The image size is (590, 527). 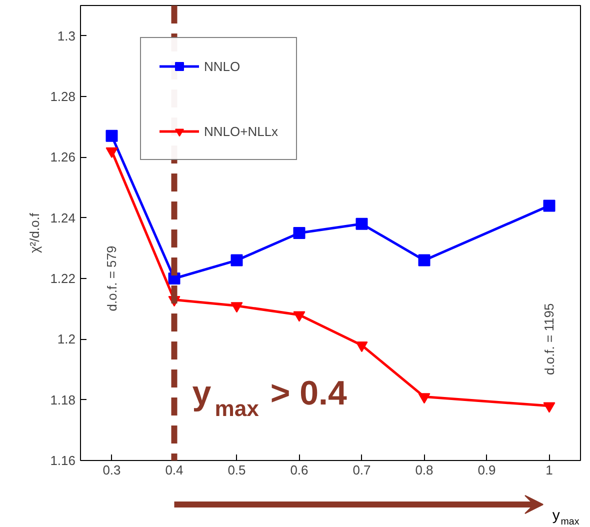 What do you see at coordinates (63, 460) in the screenshot?
I see `y-tick-label: 1.16` at bounding box center [63, 460].